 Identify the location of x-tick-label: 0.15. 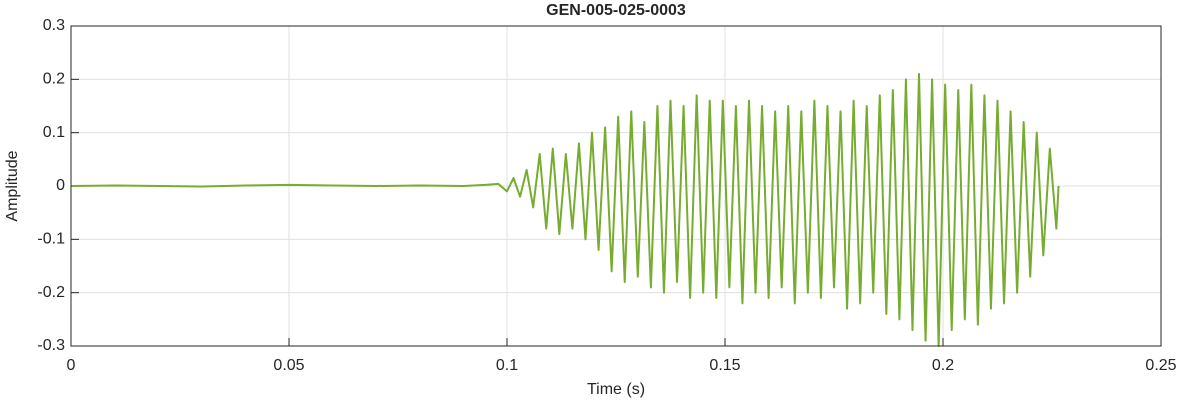
(724, 365).